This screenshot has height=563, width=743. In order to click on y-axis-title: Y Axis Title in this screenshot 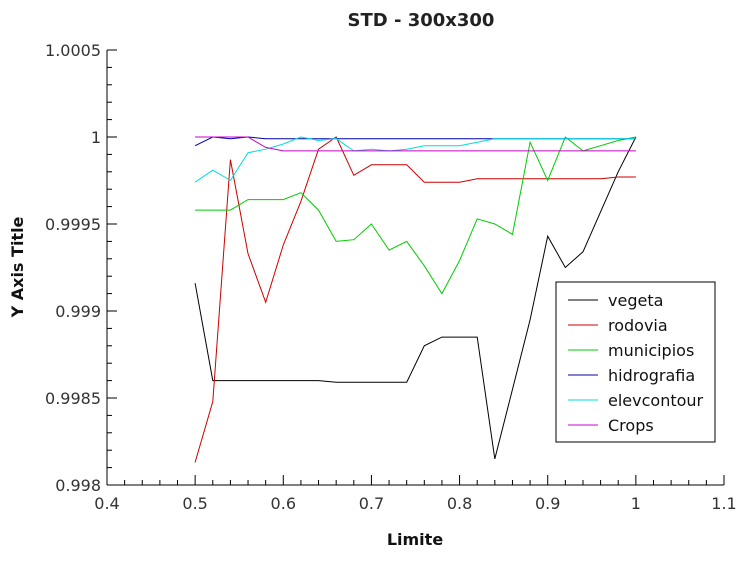, I will do `click(17, 267)`.